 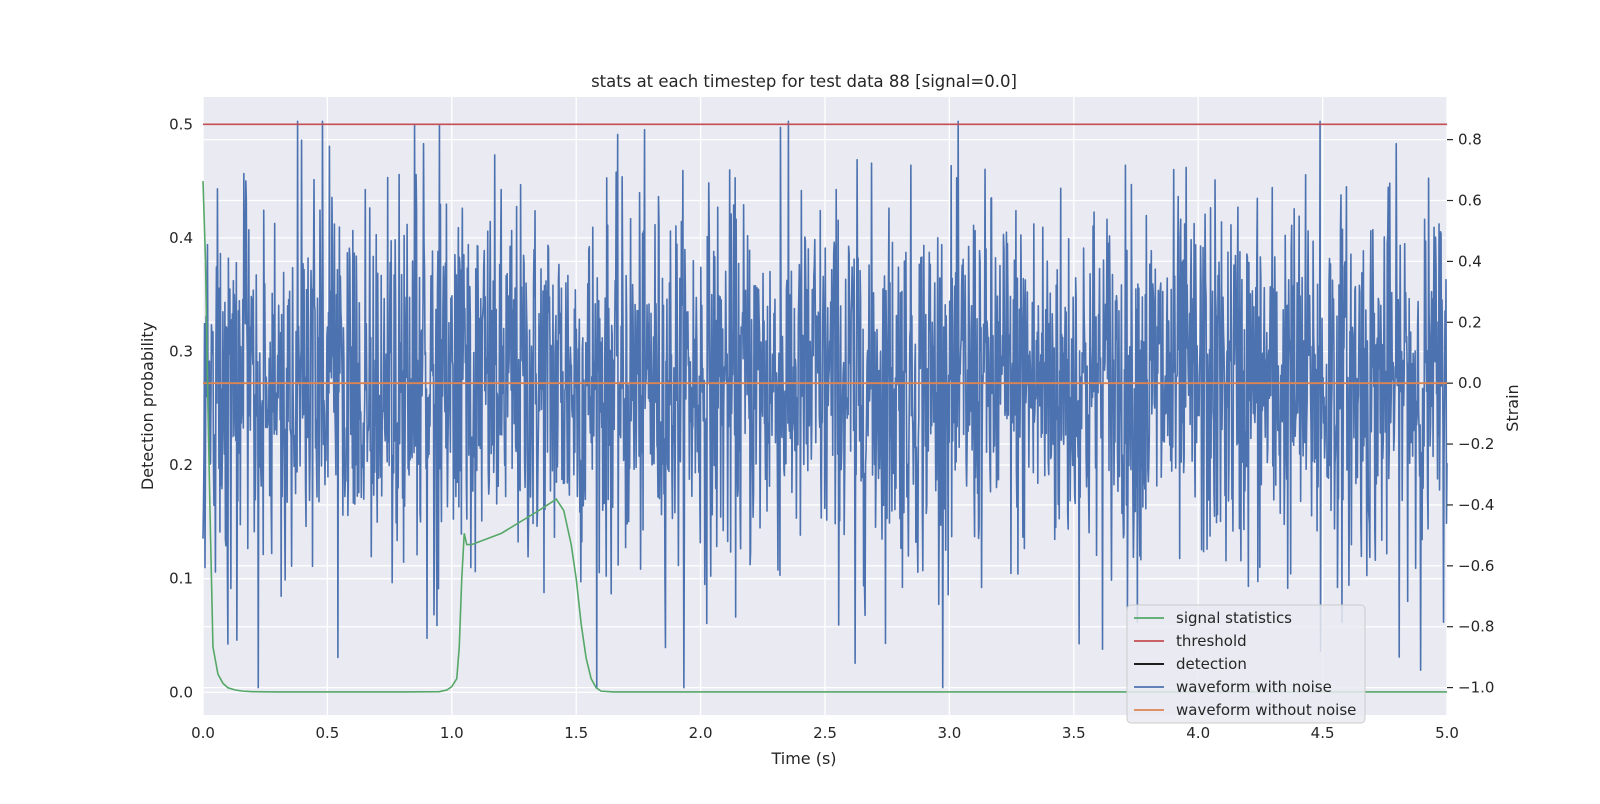 I want to click on x-tick-label: 3.0, so click(x=949, y=733).